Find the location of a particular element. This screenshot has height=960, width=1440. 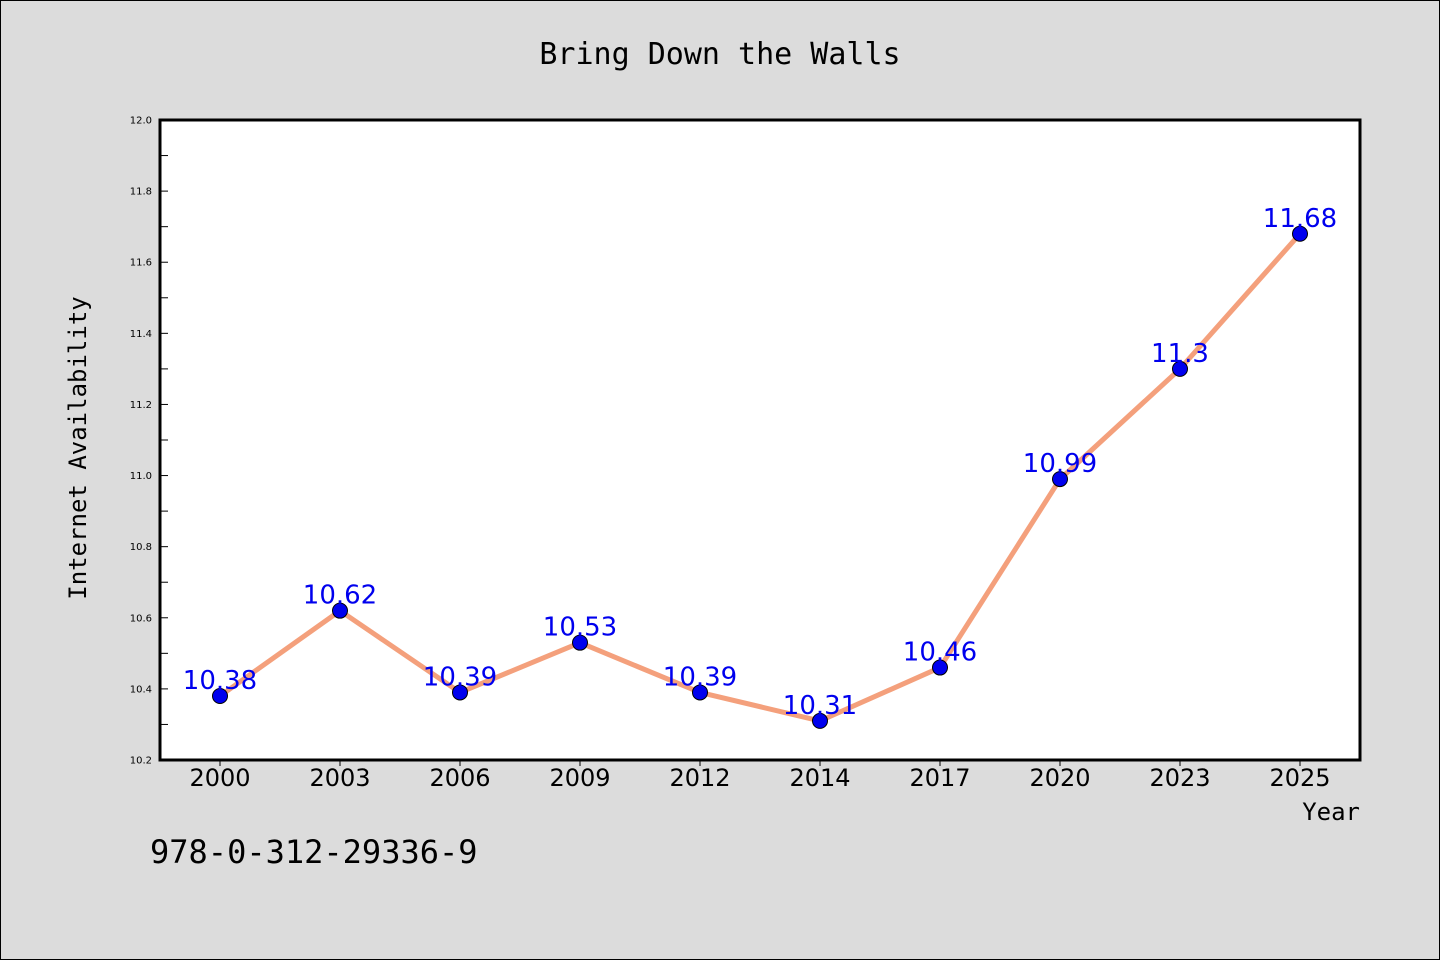

data-label: 10.62 is located at coordinates (340, 596).